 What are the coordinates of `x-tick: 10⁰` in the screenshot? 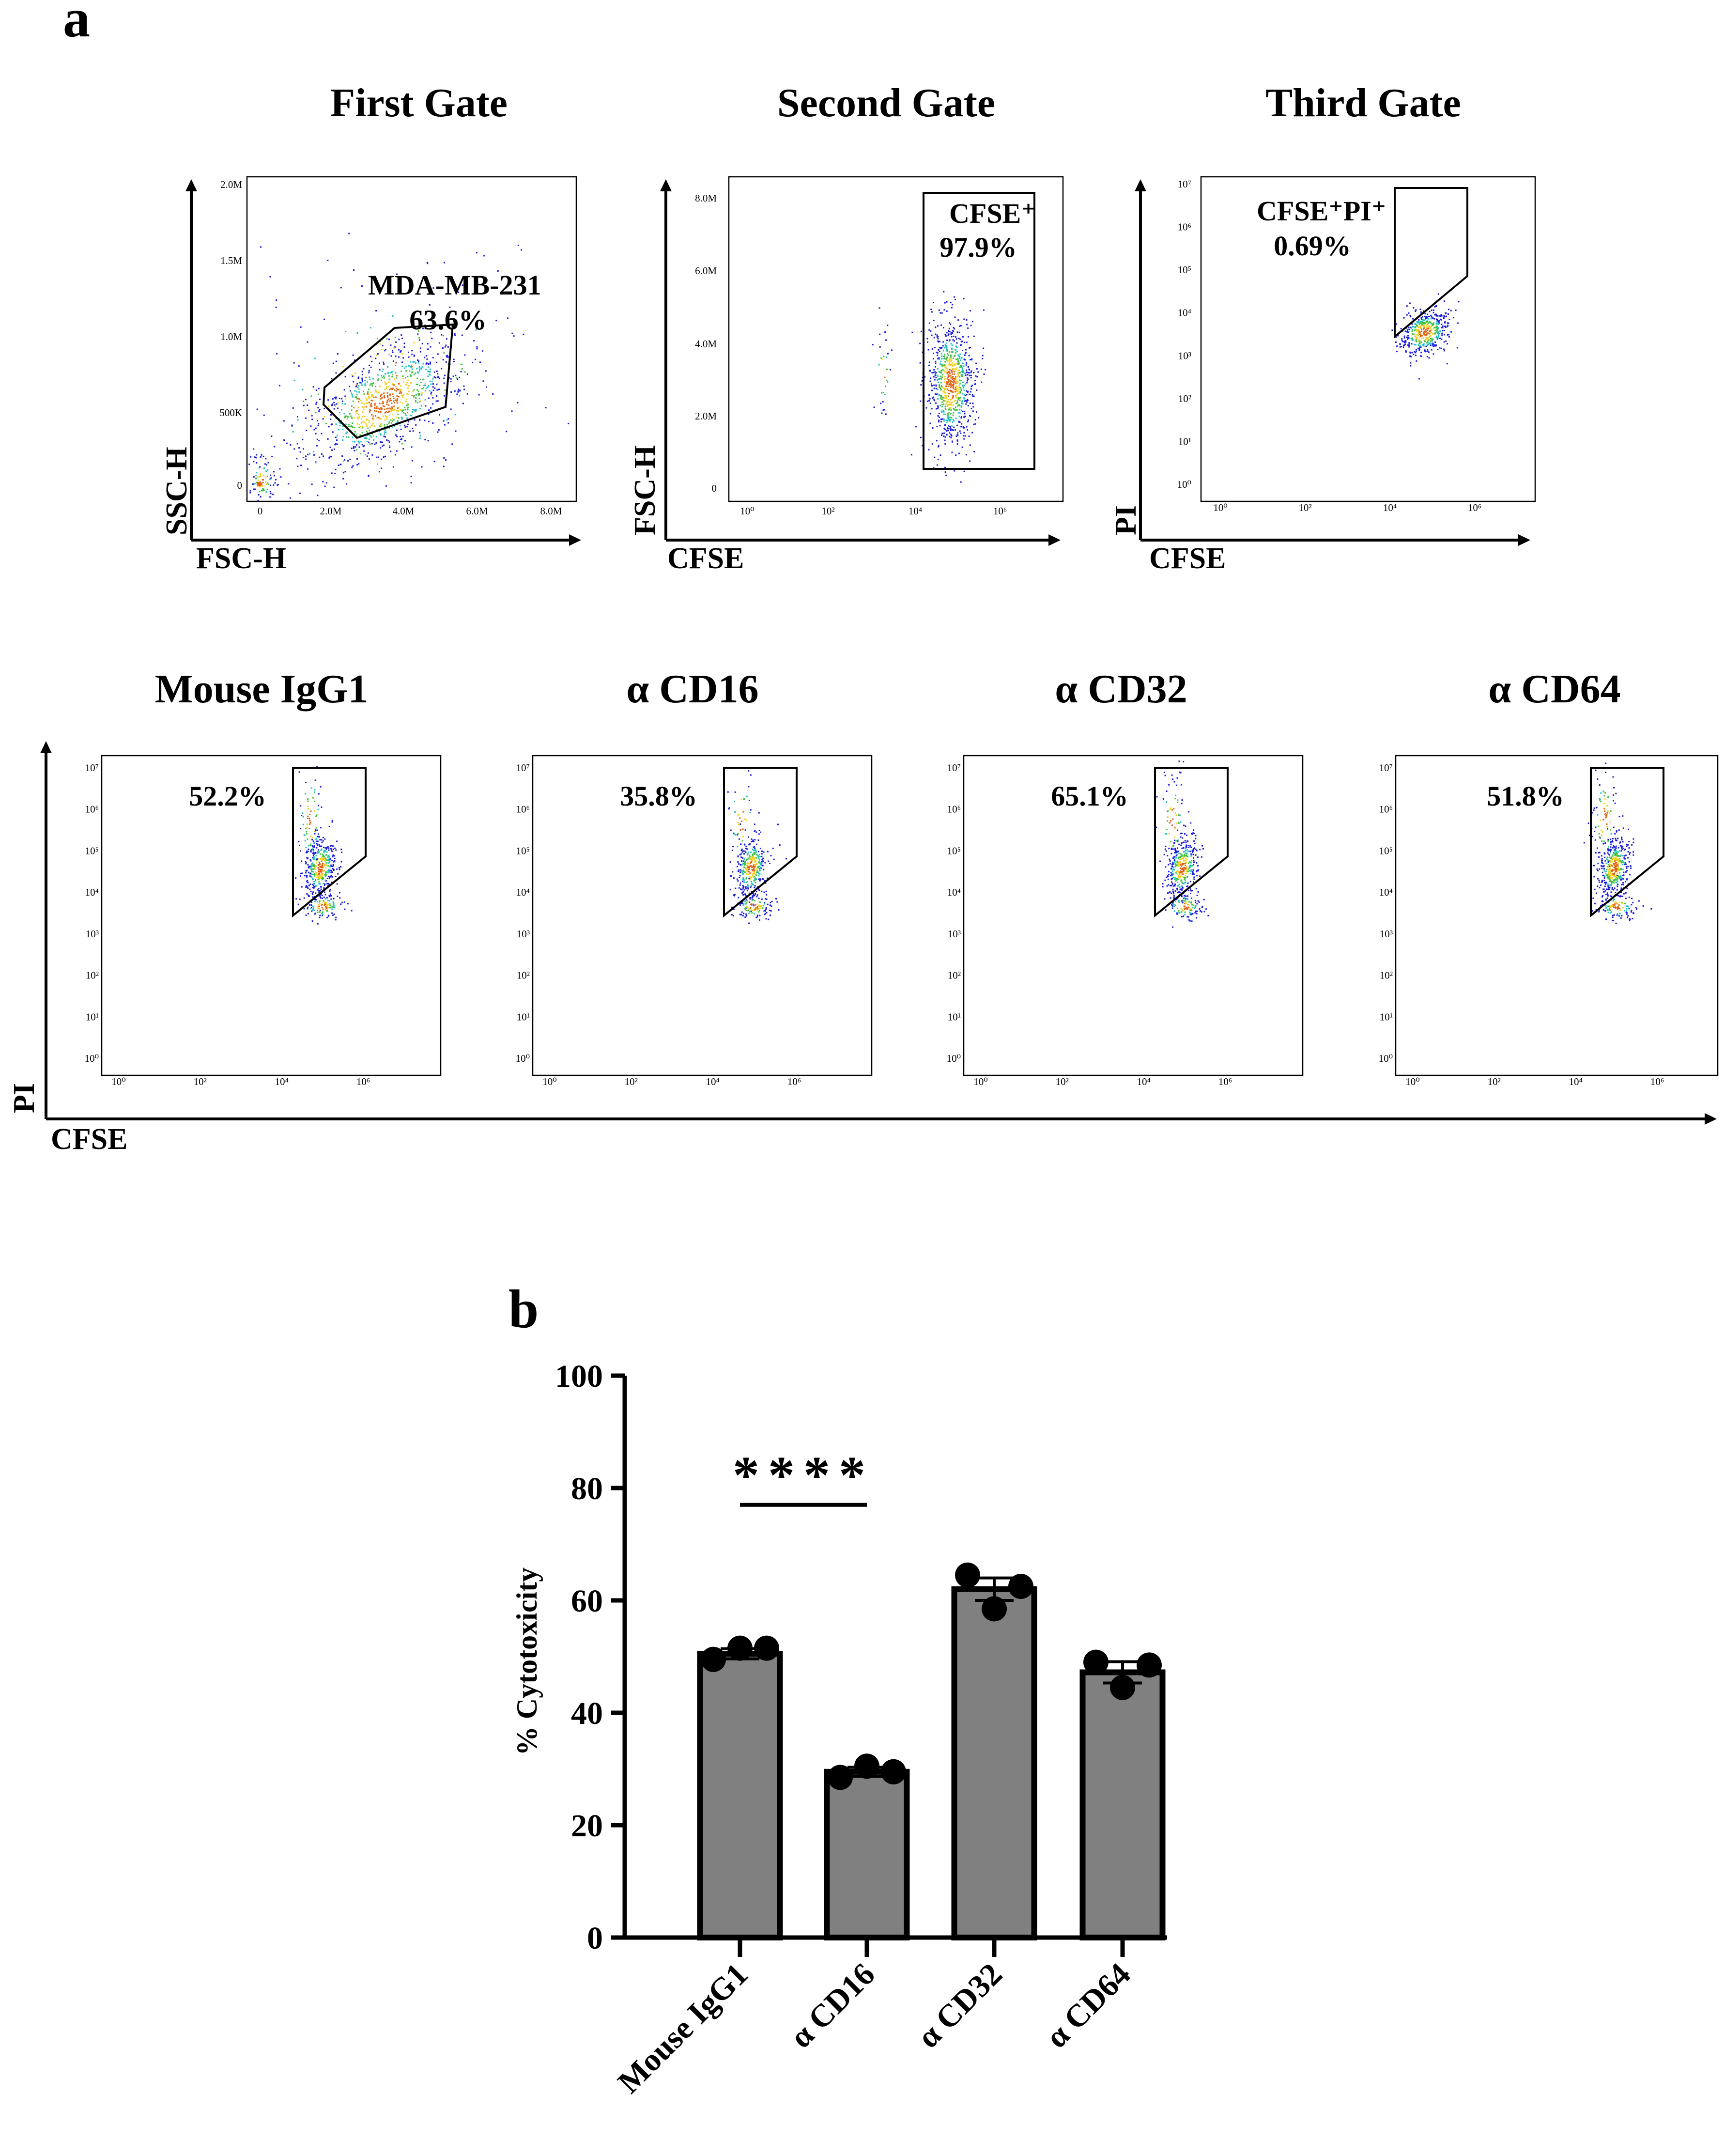 It's located at (1412, 1081).